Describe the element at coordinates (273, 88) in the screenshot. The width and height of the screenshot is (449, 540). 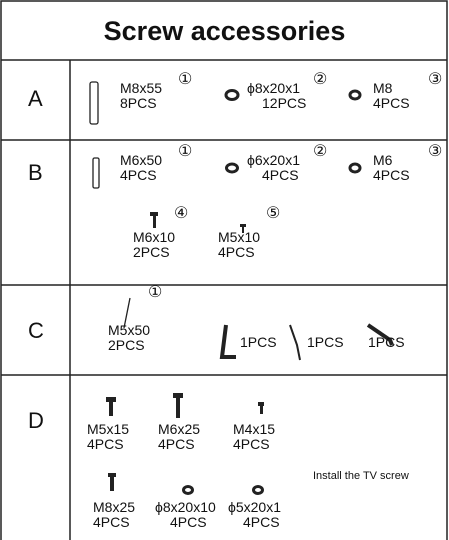
I see `item-name: ϕ8x20x1` at that location.